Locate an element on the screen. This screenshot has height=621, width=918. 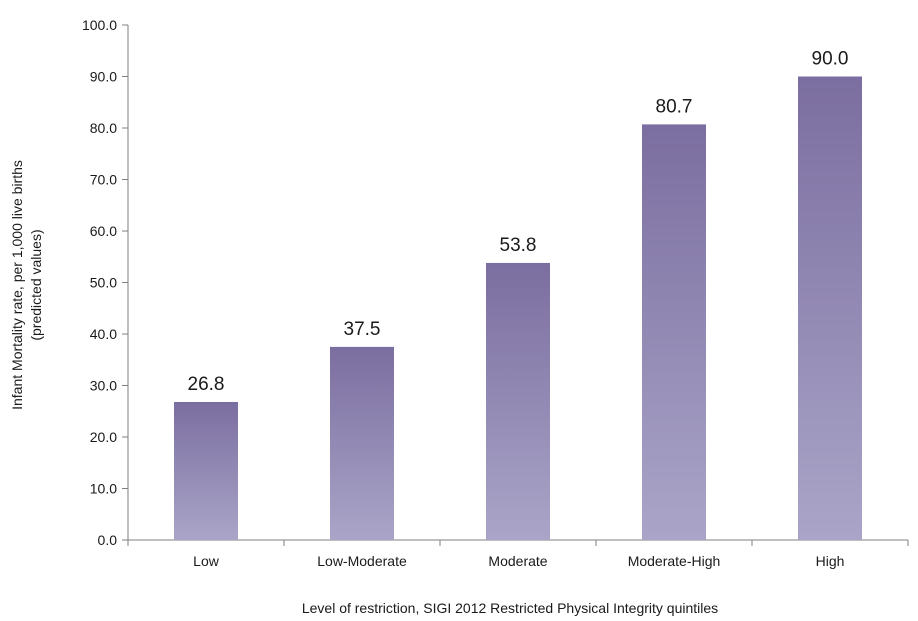
y-tick-label: 100.0 is located at coordinates (99, 25).